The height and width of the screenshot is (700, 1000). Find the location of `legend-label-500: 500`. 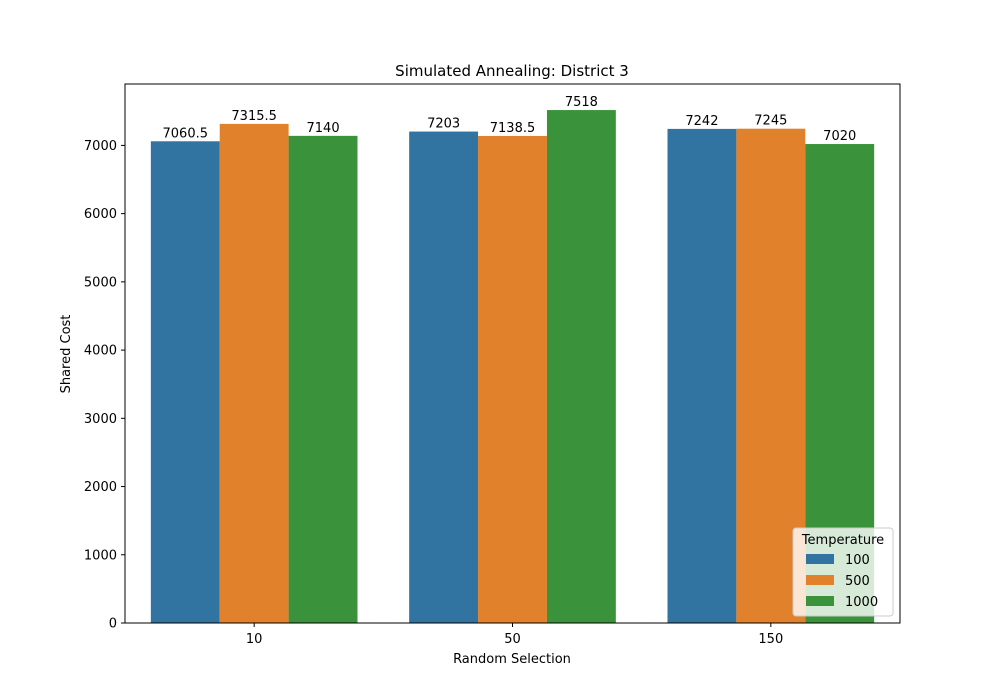

legend-label-500: 500 is located at coordinates (857, 581).